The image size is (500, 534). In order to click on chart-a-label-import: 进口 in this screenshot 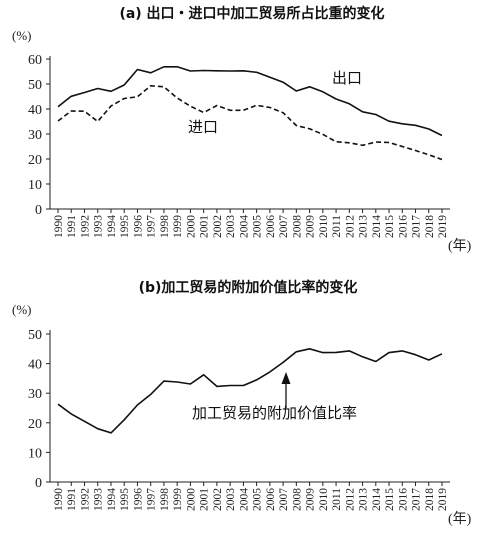, I will do `click(203, 127)`.